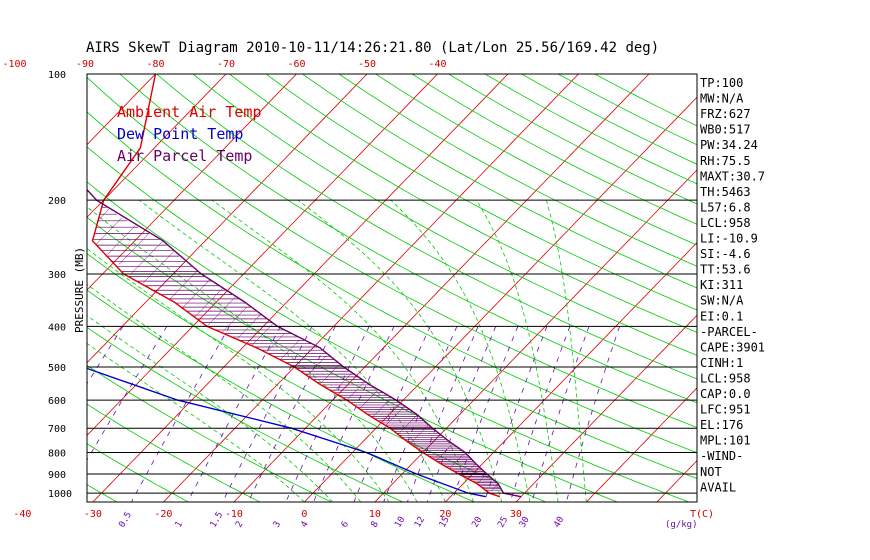 This screenshot has width=870, height=560. What do you see at coordinates (189, 112) in the screenshot?
I see `legend-entry: Ambient Air Temp` at bounding box center [189, 112].